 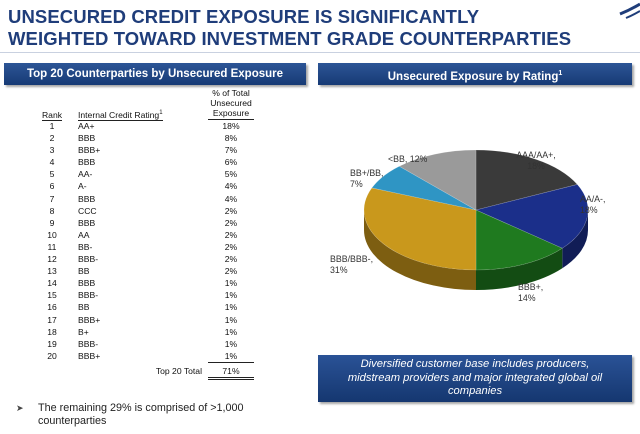 I want to click on pie-label-BB+/BB: BB+/BB, 7%, so click(x=367, y=178).